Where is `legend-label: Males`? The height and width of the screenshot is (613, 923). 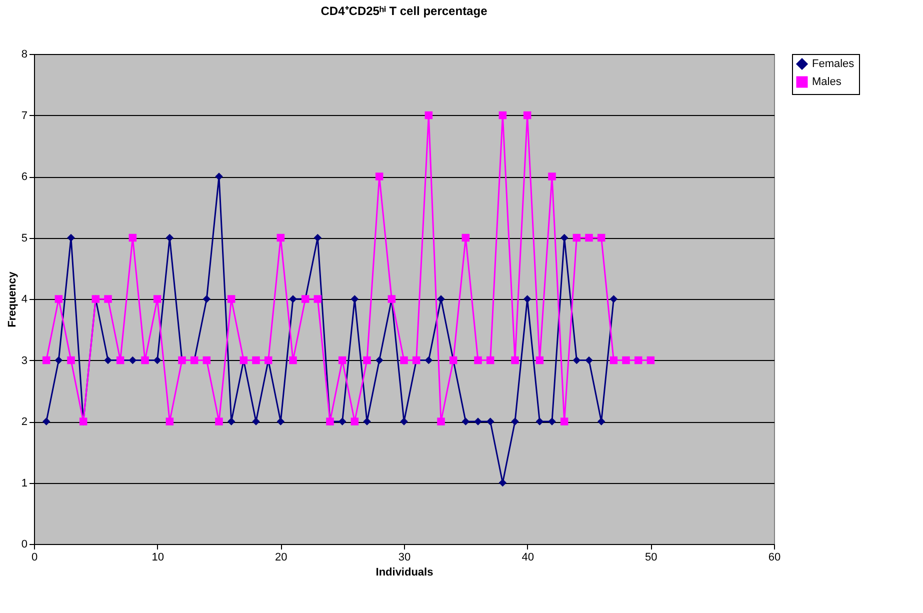
legend-label: Males is located at coordinates (827, 82).